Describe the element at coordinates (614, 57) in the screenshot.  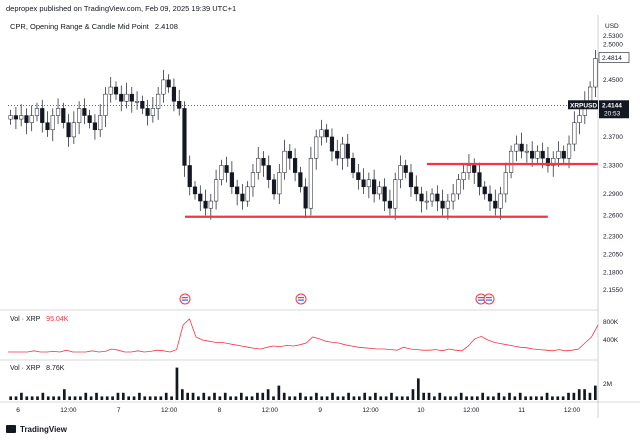
I see `last-price-label-box` at that location.